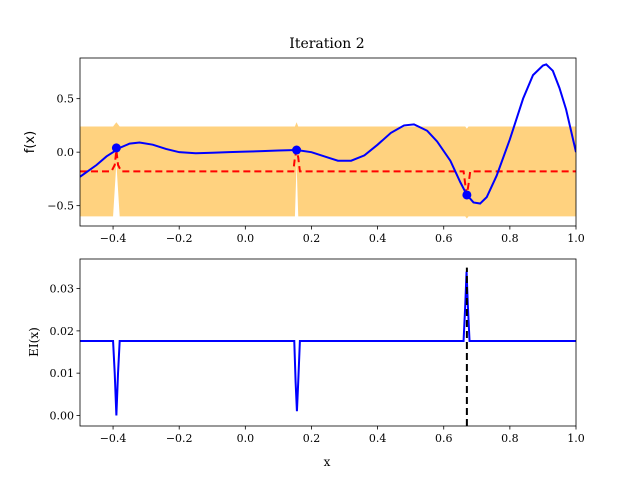 This screenshot has height=480, width=640. I want to click on observation-points, so click(291, 171).